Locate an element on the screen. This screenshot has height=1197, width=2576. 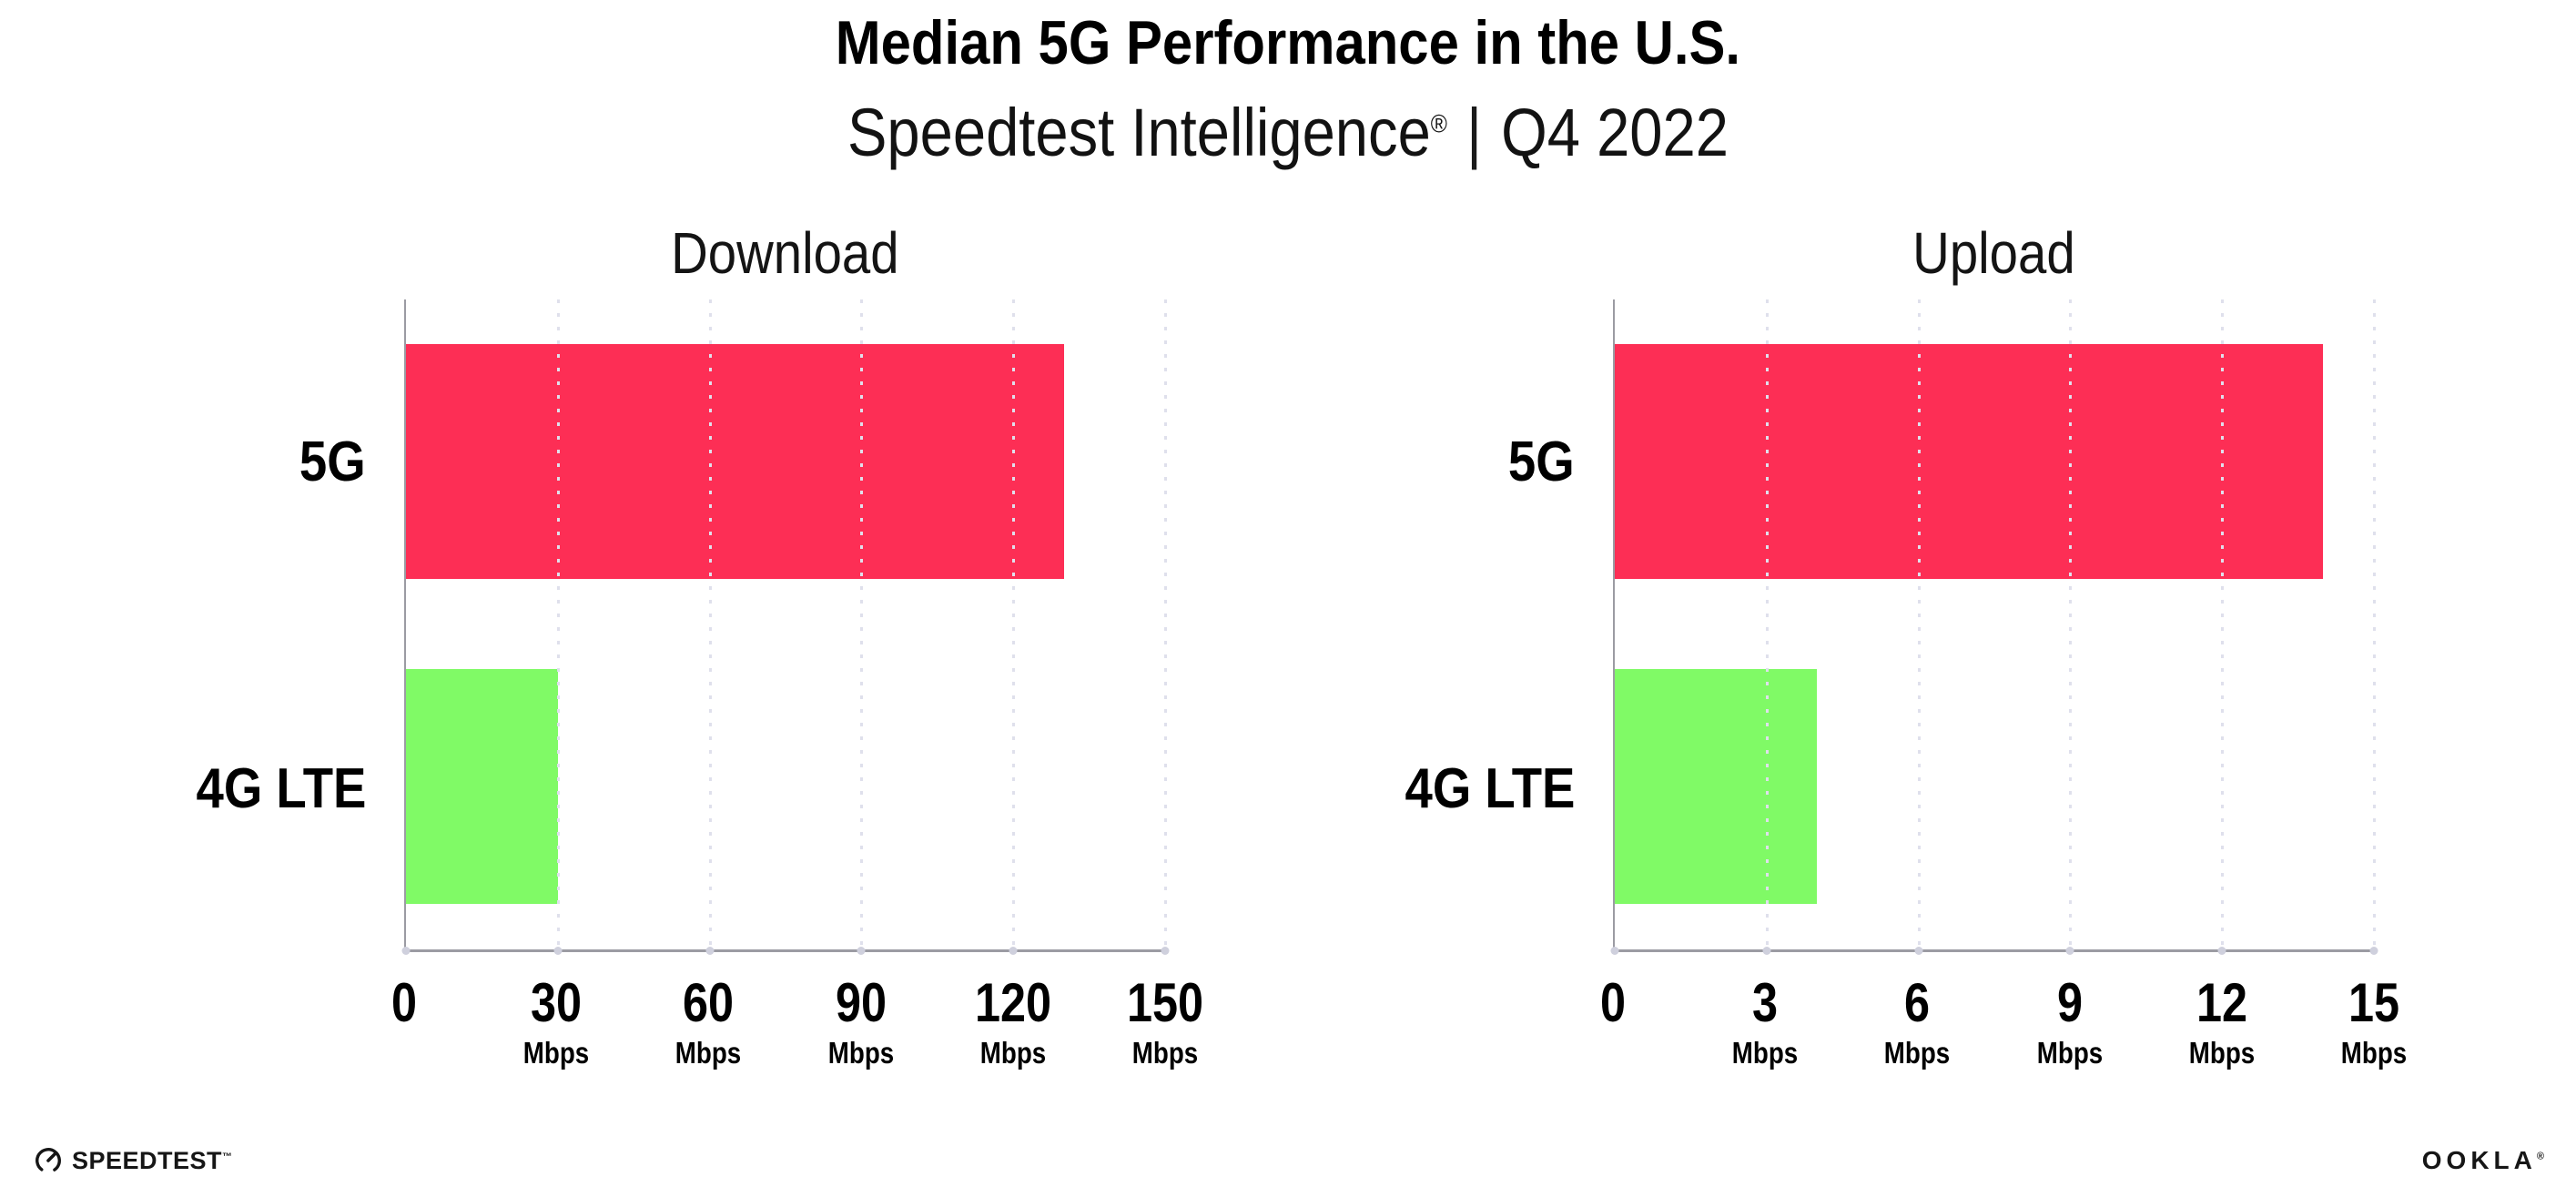
x-tick-value: 12 is located at coordinates (2221, 1002).